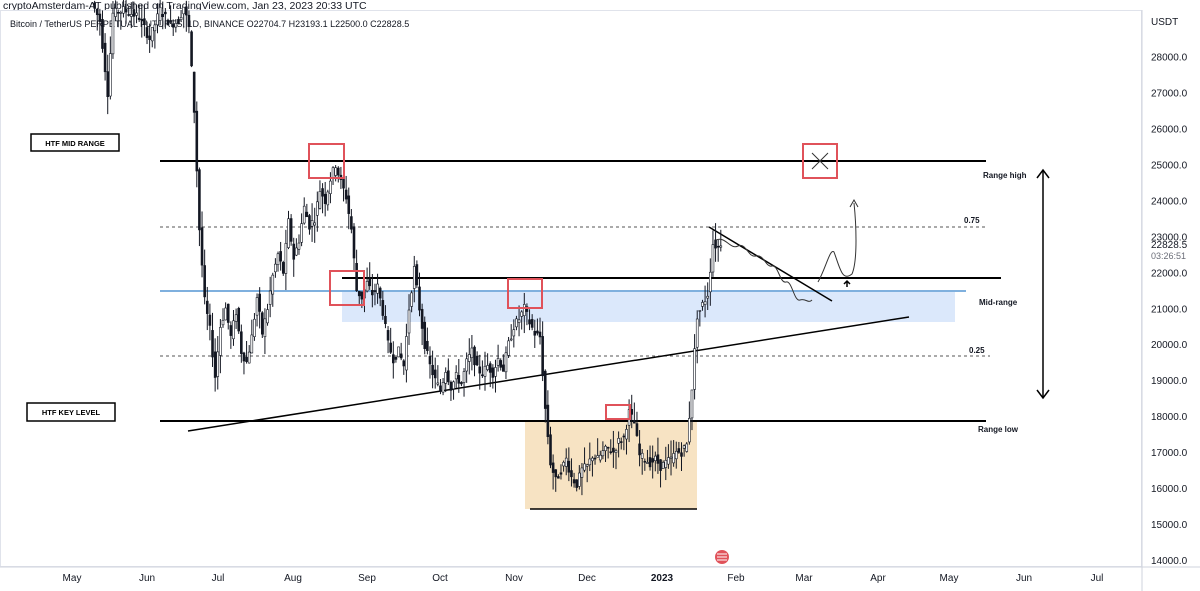 The width and height of the screenshot is (1200, 591). Describe the element at coordinates (618, 412) in the screenshot. I see `marker-range-low-retest` at that location.